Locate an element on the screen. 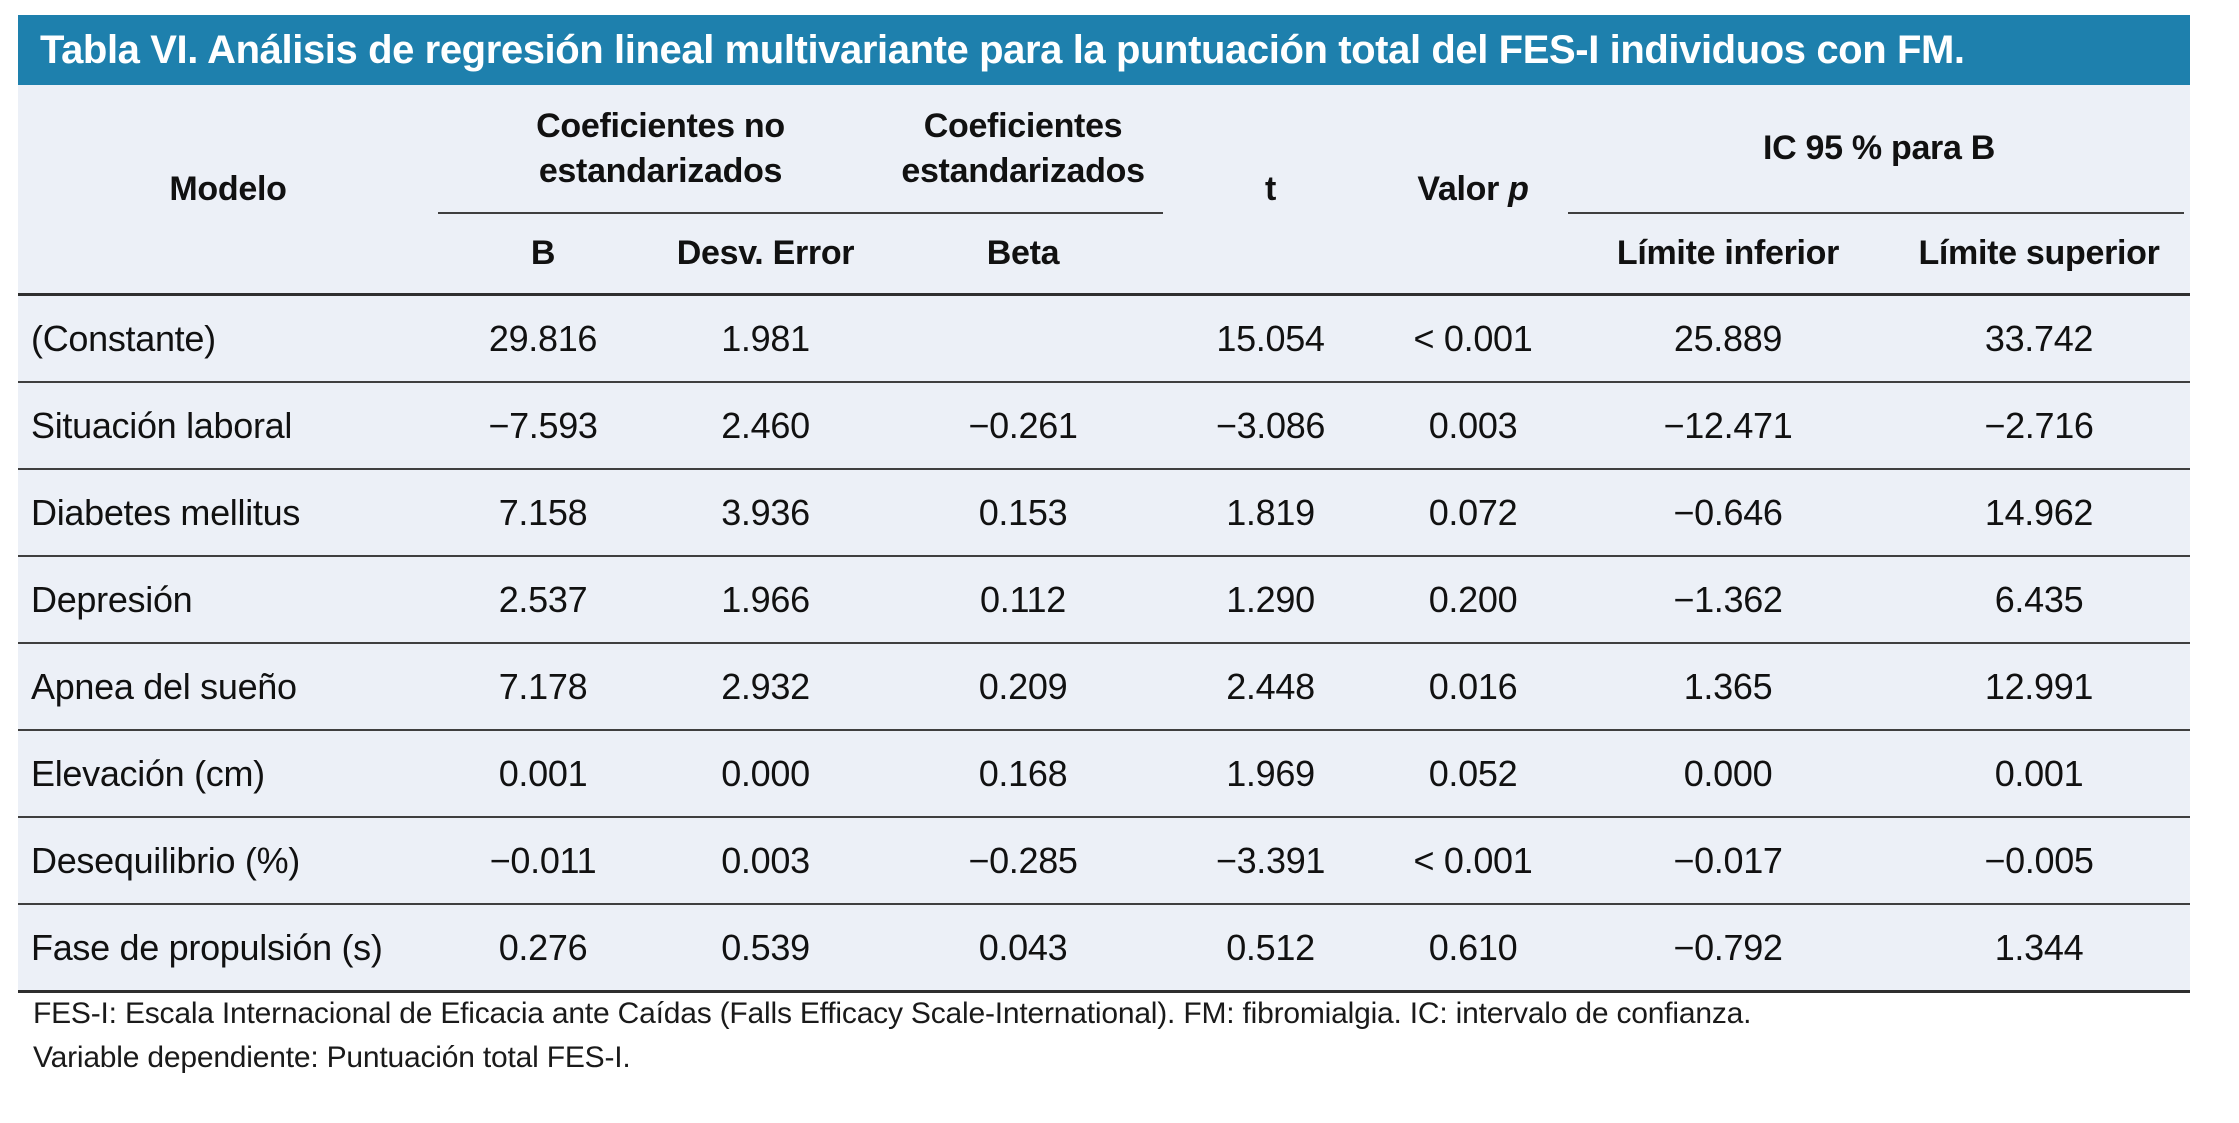 This screenshot has height=1123, width=2239. cell-ci-lower: −1.362 is located at coordinates (1728, 599).